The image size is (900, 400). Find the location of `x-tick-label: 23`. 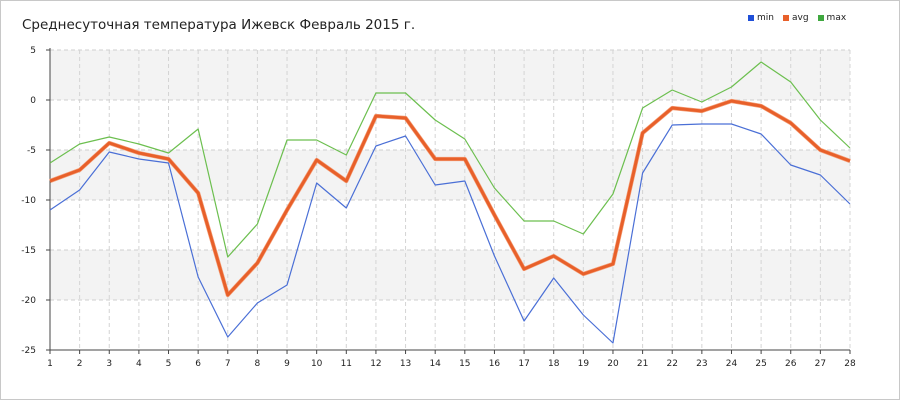

x-tick-label: 23 is located at coordinates (701, 364).